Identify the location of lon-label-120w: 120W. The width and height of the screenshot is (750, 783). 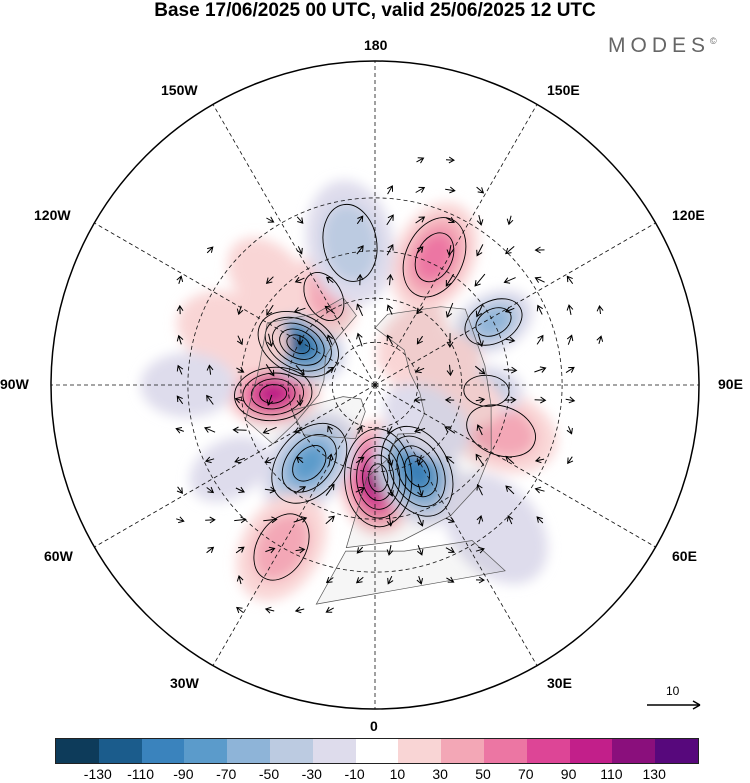
(52, 215).